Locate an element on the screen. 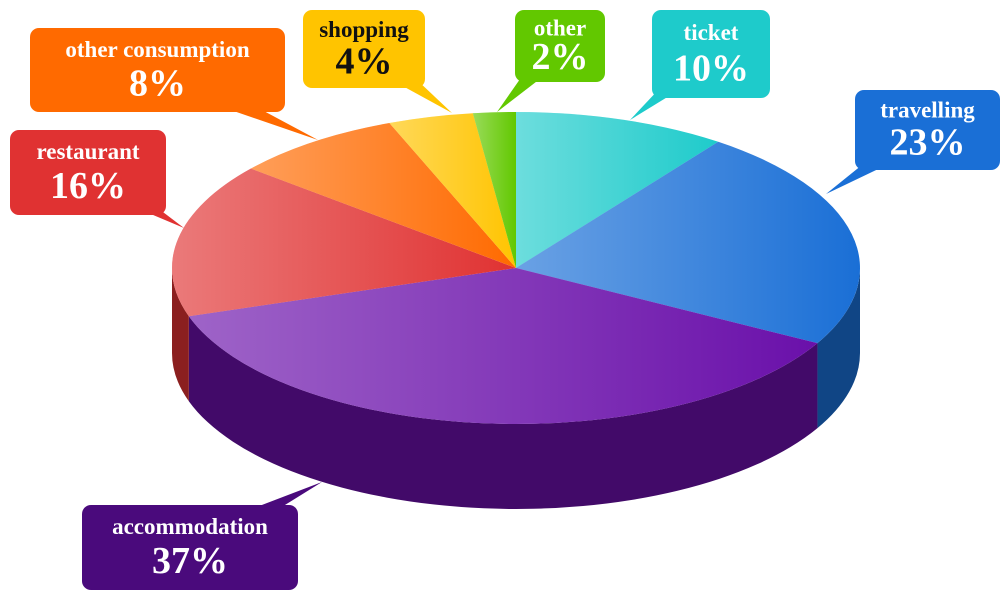 This screenshot has width=1001, height=592. value-label: 10% is located at coordinates (711, 68).